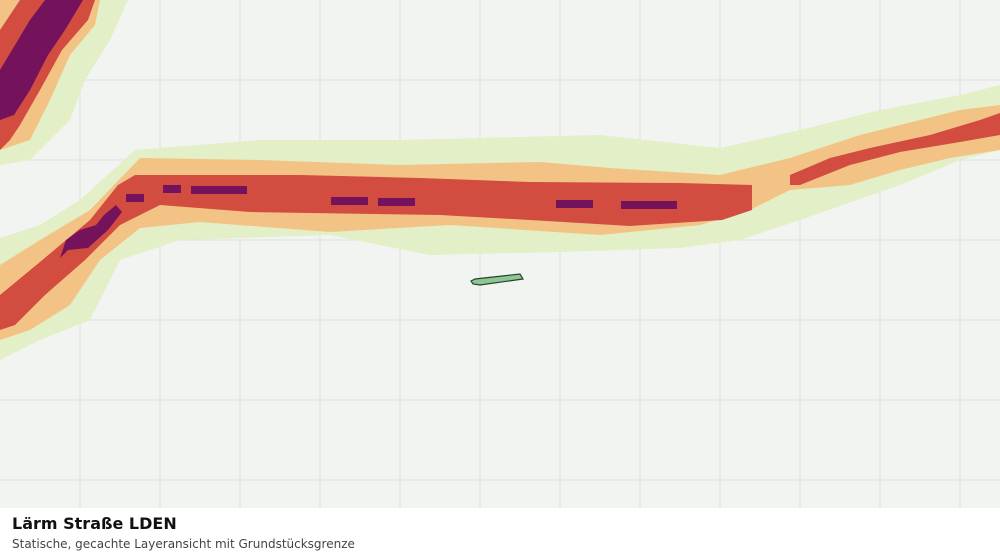  Describe the element at coordinates (94, 523) in the screenshot. I see `layer-title: Lärm Straße LDEN` at that location.